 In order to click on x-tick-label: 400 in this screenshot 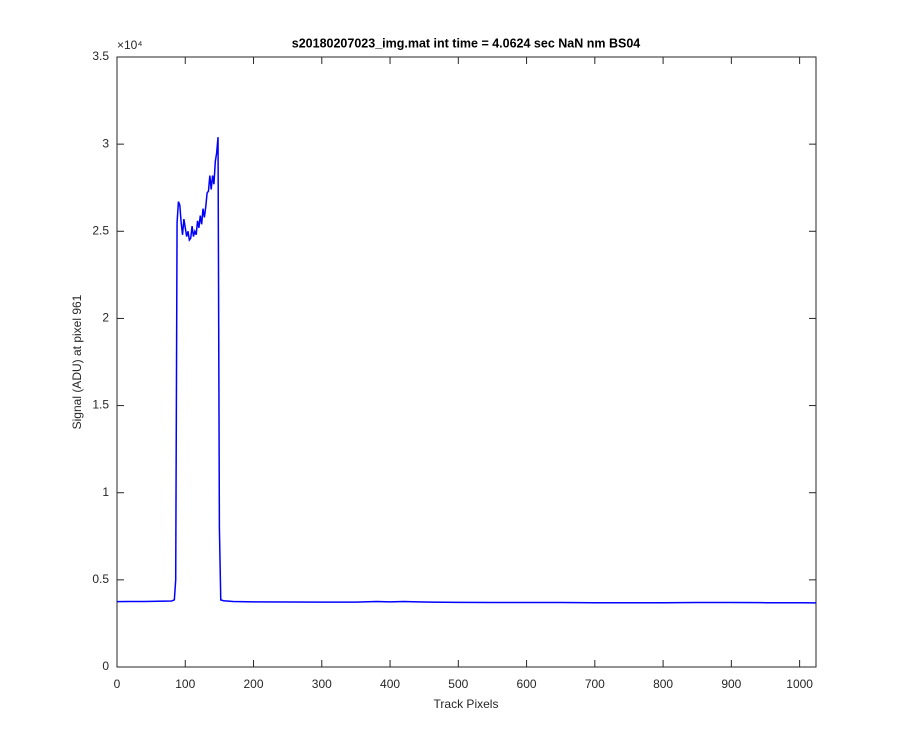, I will do `click(390, 684)`.